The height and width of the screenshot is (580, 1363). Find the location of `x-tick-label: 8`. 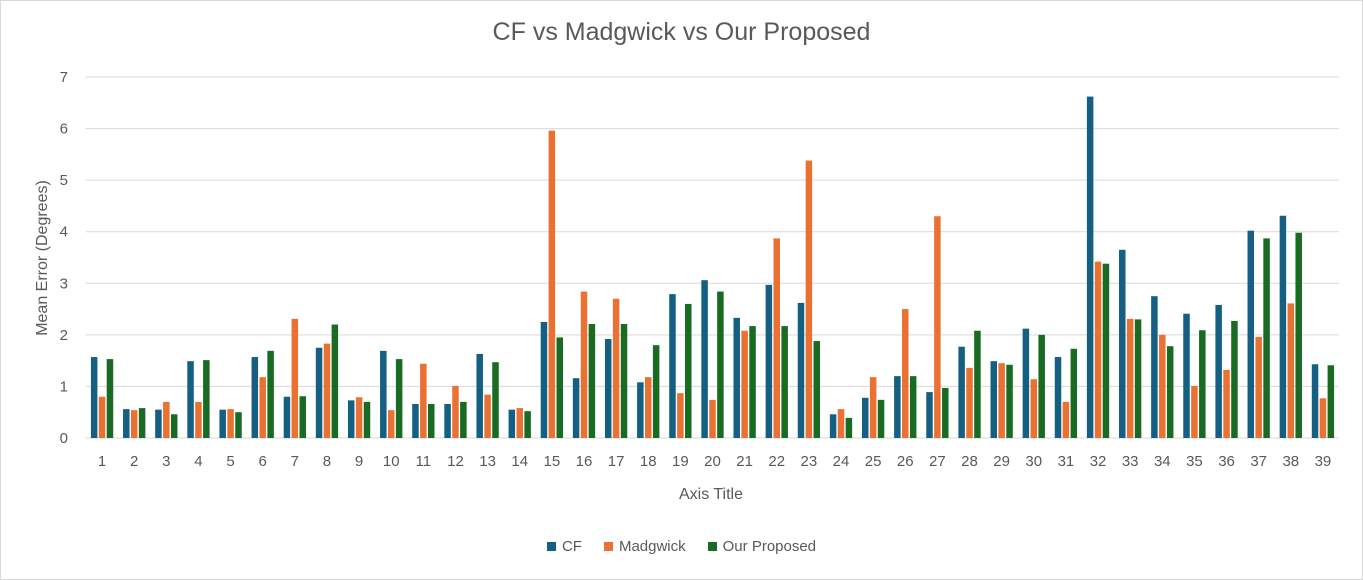

x-tick-label: 8 is located at coordinates (327, 461).